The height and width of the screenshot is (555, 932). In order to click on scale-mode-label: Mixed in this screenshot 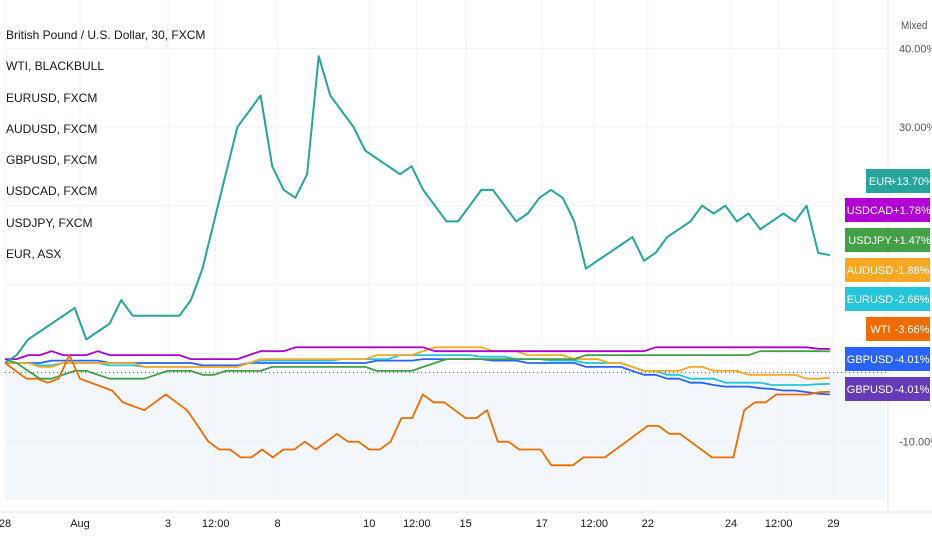, I will do `click(914, 26)`.